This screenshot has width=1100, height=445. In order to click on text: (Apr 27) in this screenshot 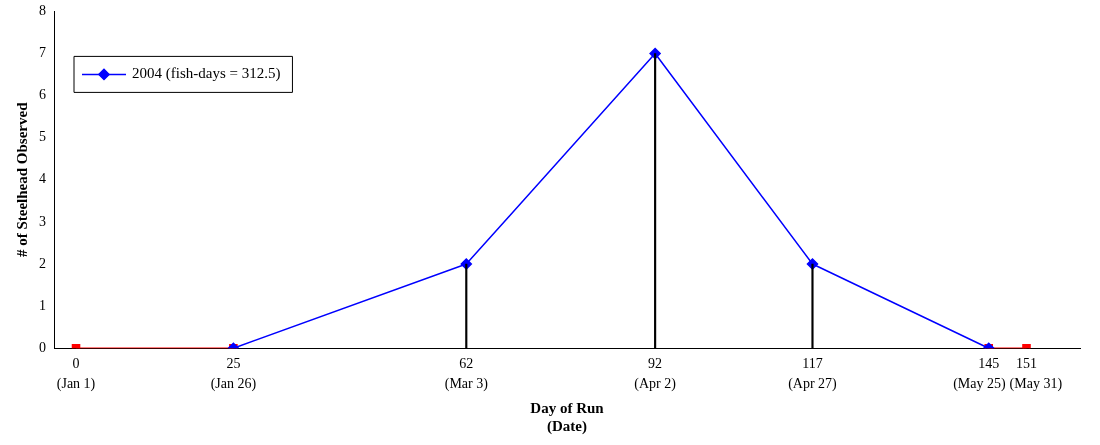, I will do `click(813, 383)`.